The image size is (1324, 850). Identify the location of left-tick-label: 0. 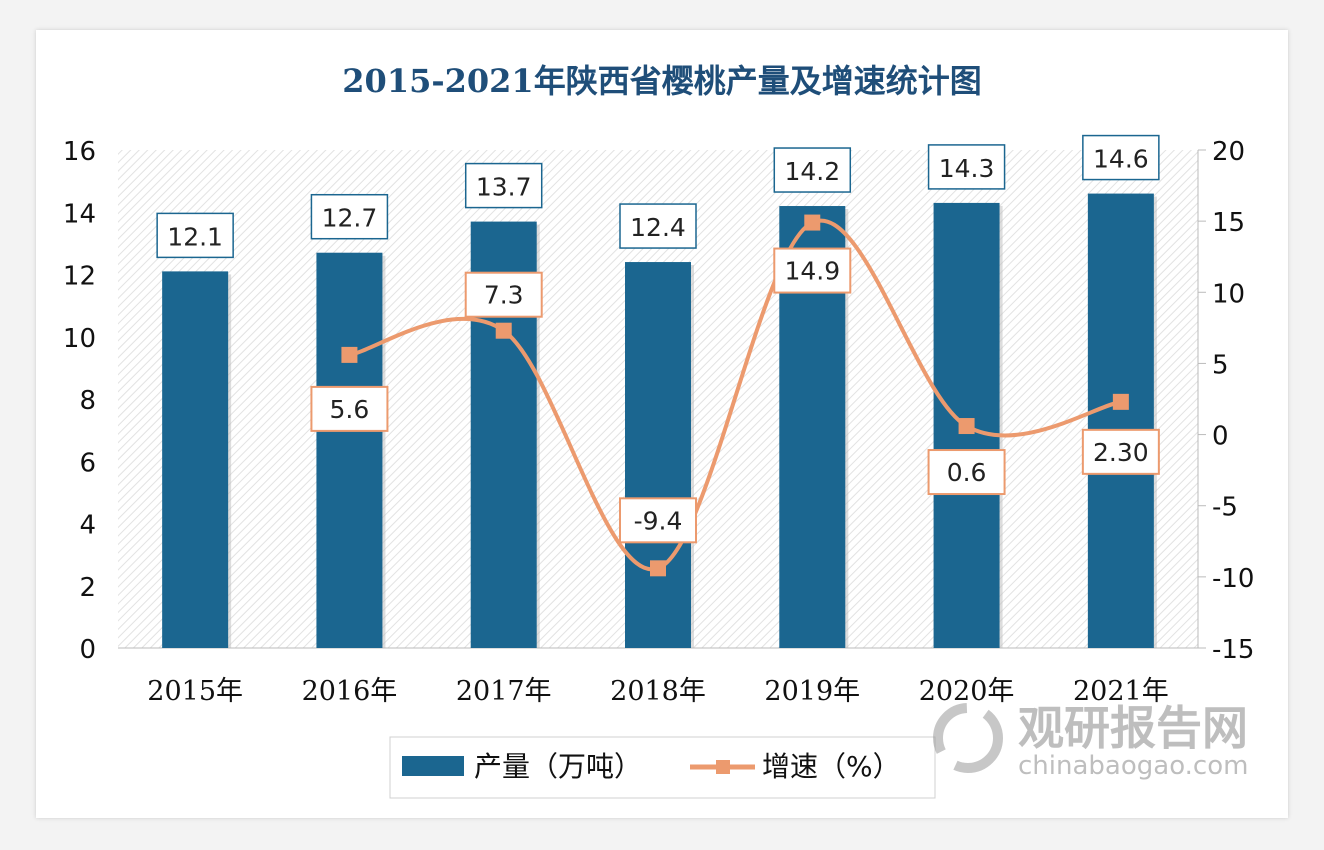
(87, 650).